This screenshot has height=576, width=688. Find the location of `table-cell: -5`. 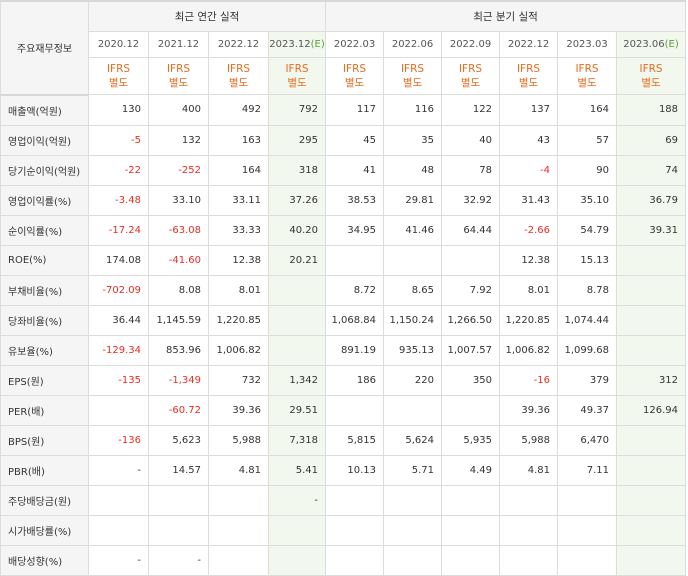

table-cell: -5 is located at coordinates (118, 140).